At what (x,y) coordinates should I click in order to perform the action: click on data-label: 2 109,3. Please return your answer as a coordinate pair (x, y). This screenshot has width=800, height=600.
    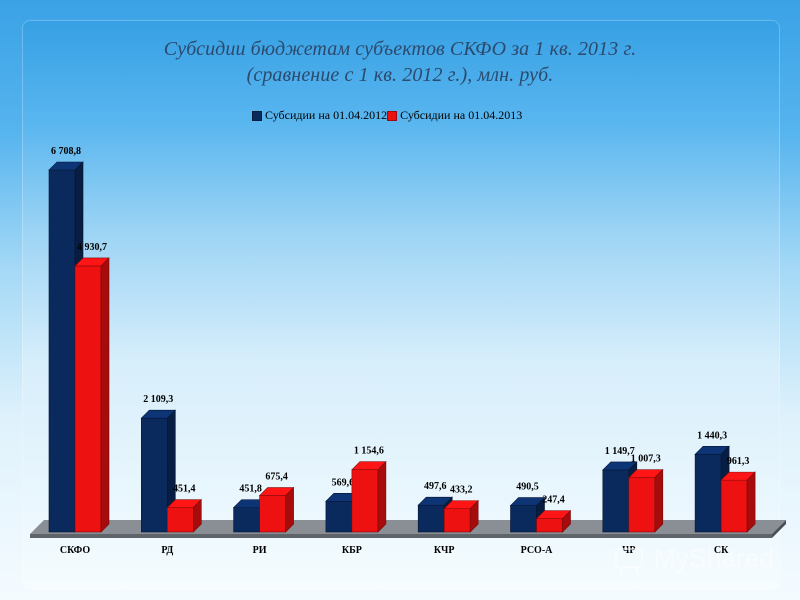
    Looking at the image, I should click on (158, 399).